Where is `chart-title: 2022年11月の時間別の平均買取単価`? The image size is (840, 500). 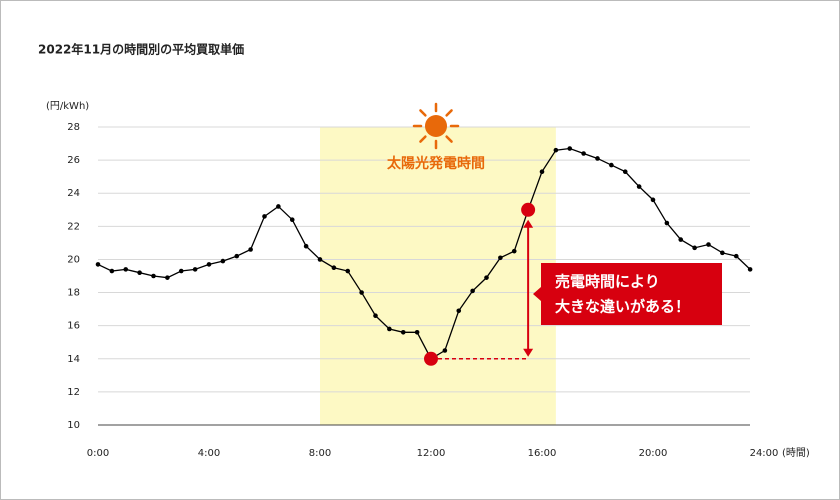
chart-title: 2022年11月の時間別の平均買取単価 is located at coordinates (141, 49).